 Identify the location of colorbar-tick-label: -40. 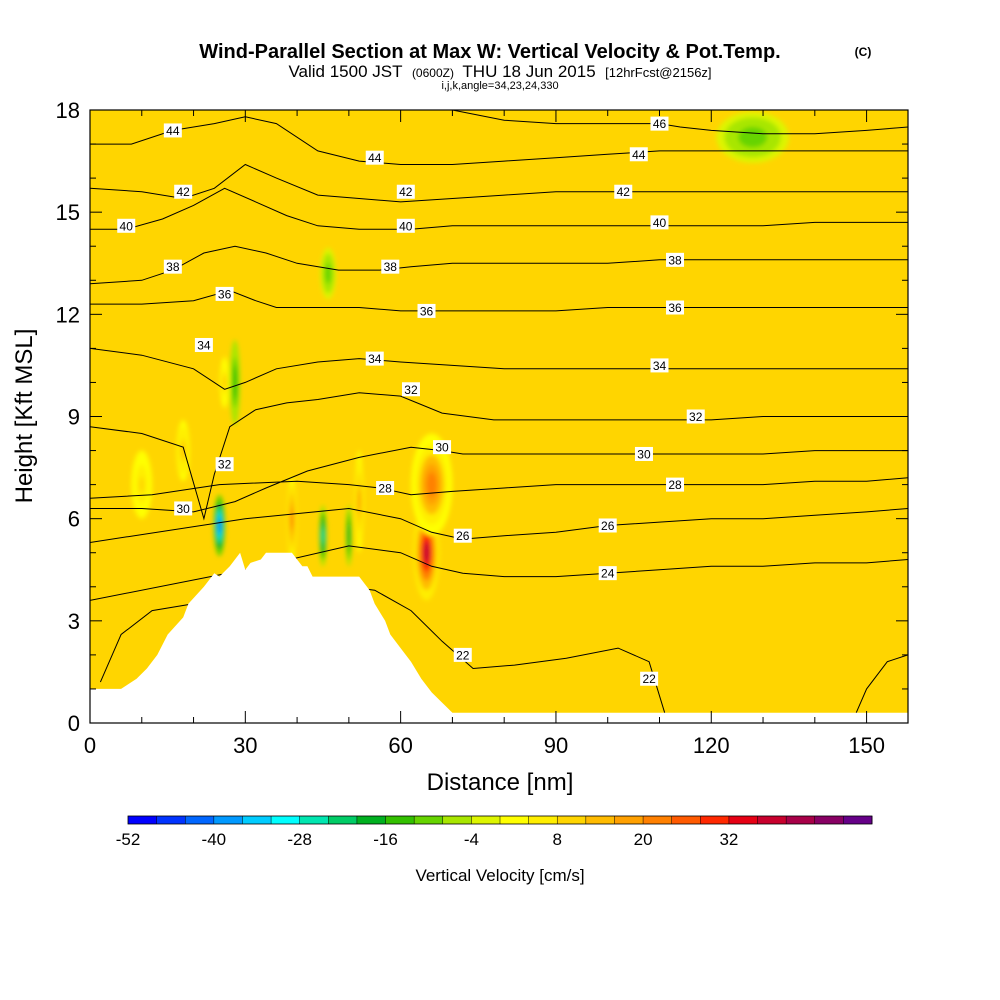
(214, 839).